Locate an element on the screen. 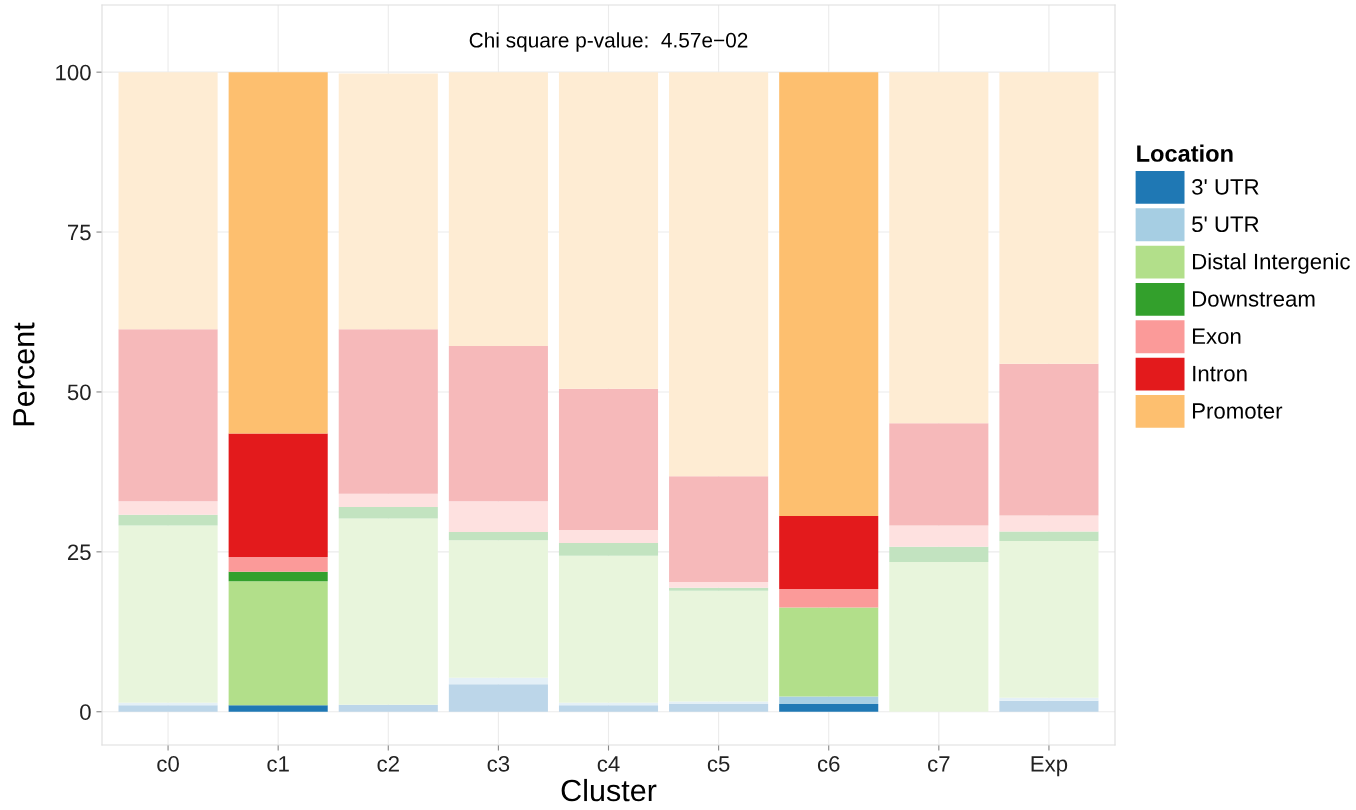  legend-label: Distal Intergenic is located at coordinates (1271, 263).